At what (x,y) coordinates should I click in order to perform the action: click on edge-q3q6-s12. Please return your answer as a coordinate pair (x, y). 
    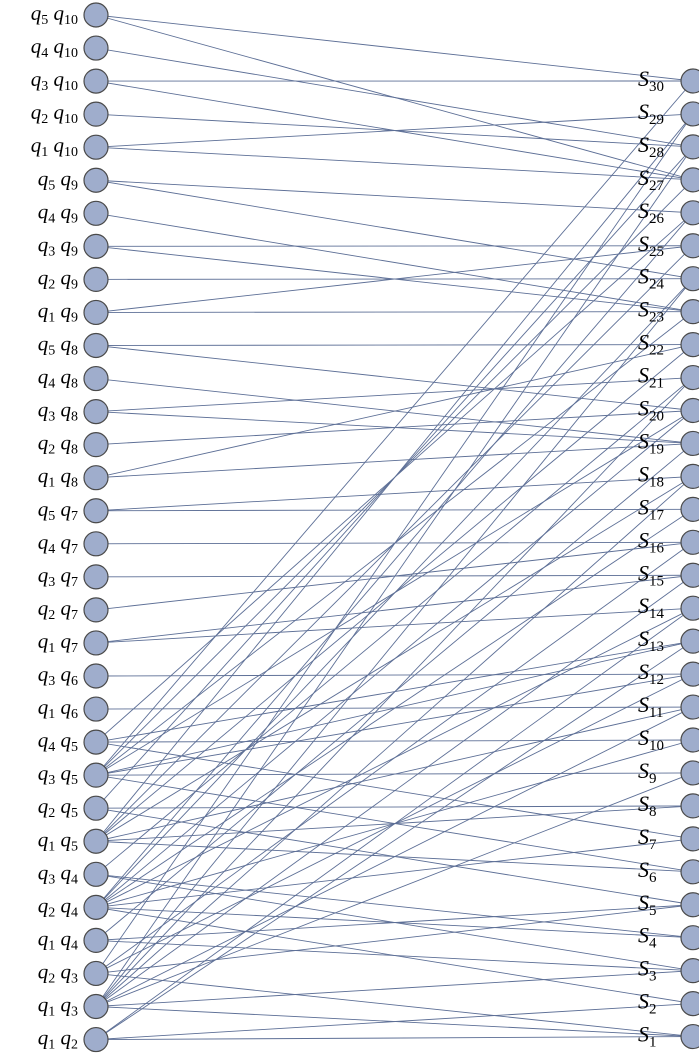
    Looking at the image, I should click on (394, 675).